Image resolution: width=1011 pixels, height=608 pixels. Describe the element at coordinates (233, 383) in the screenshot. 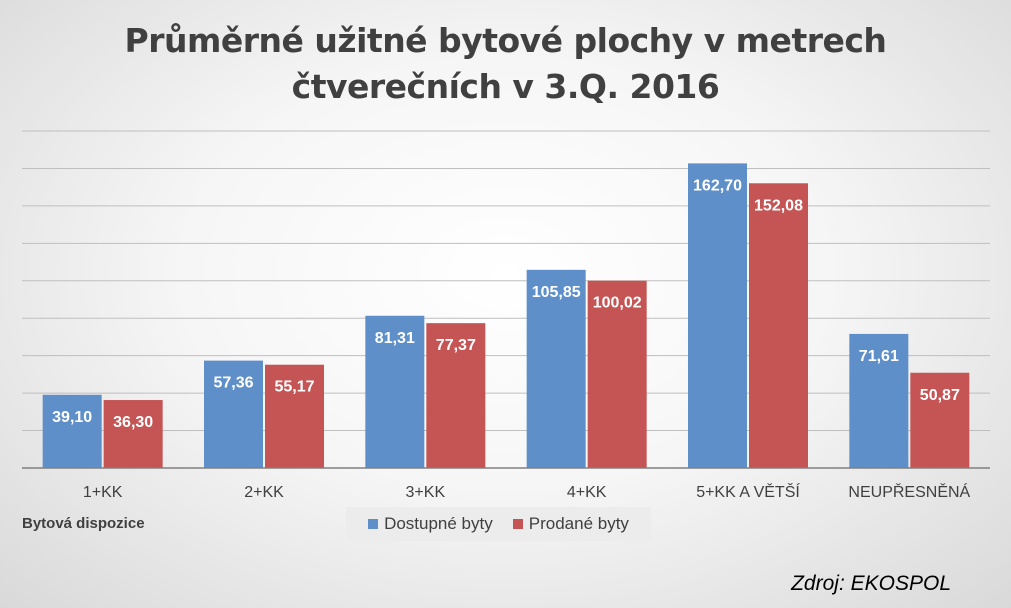

I see `bar-value-label: 57,36` at that location.